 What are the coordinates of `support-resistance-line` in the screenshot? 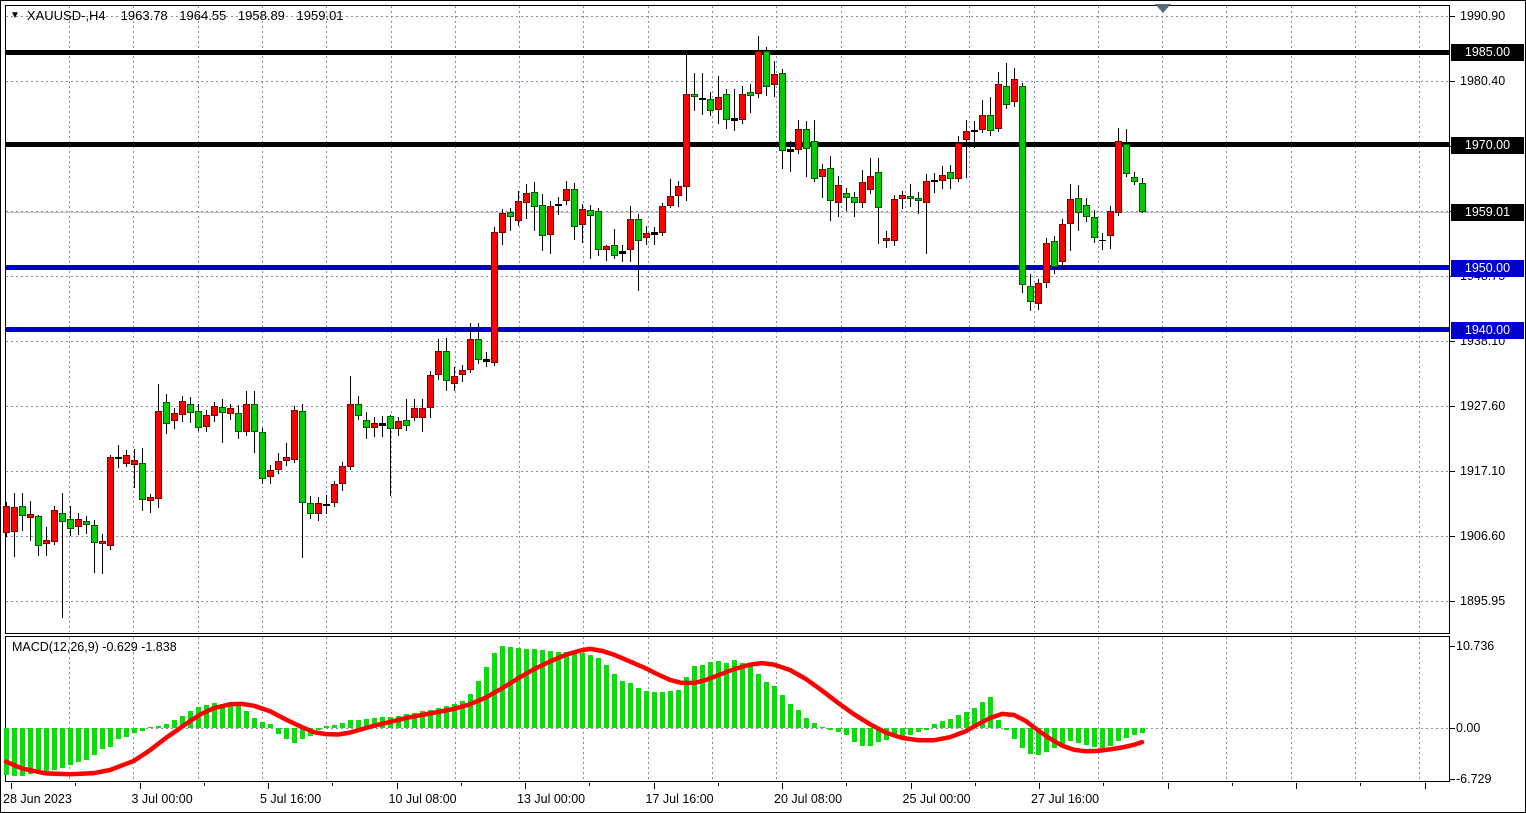 It's located at (727, 330).